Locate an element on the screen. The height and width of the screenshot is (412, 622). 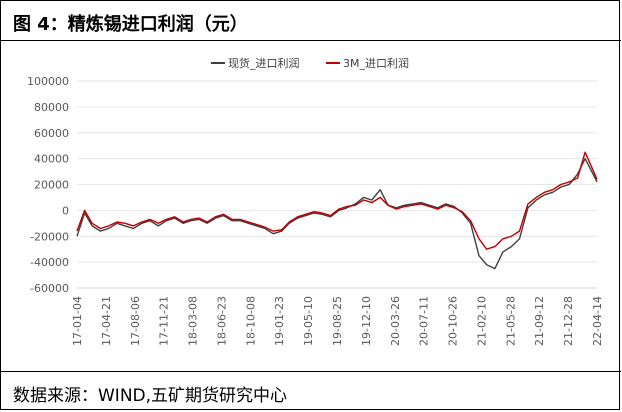
x-tick-label: 19-08-25 is located at coordinates (337, 321).